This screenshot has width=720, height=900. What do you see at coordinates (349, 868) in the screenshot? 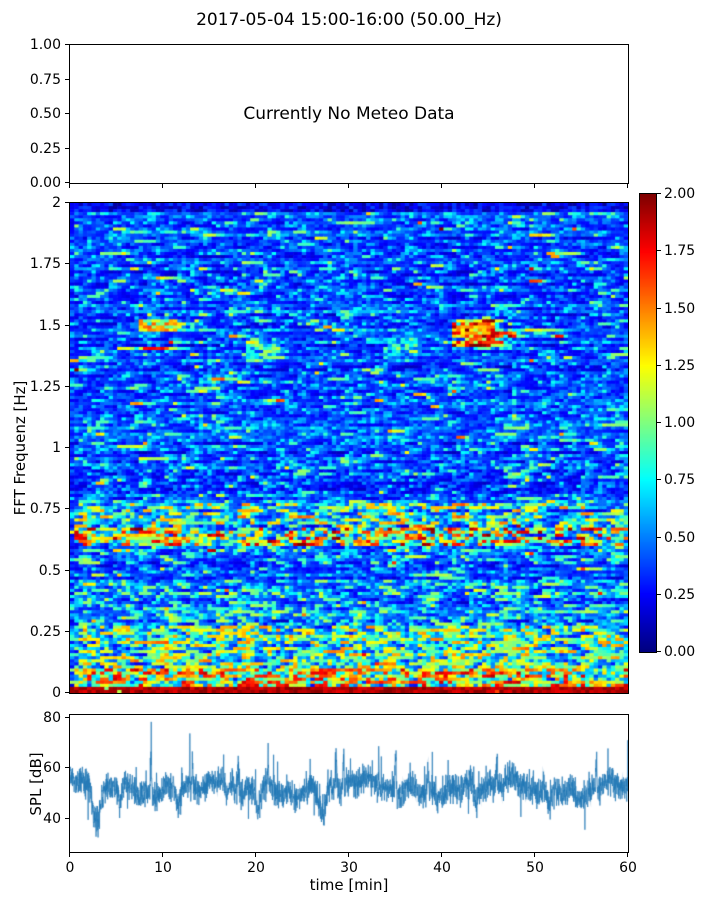
I see `tick-label: 30` at bounding box center [349, 868].